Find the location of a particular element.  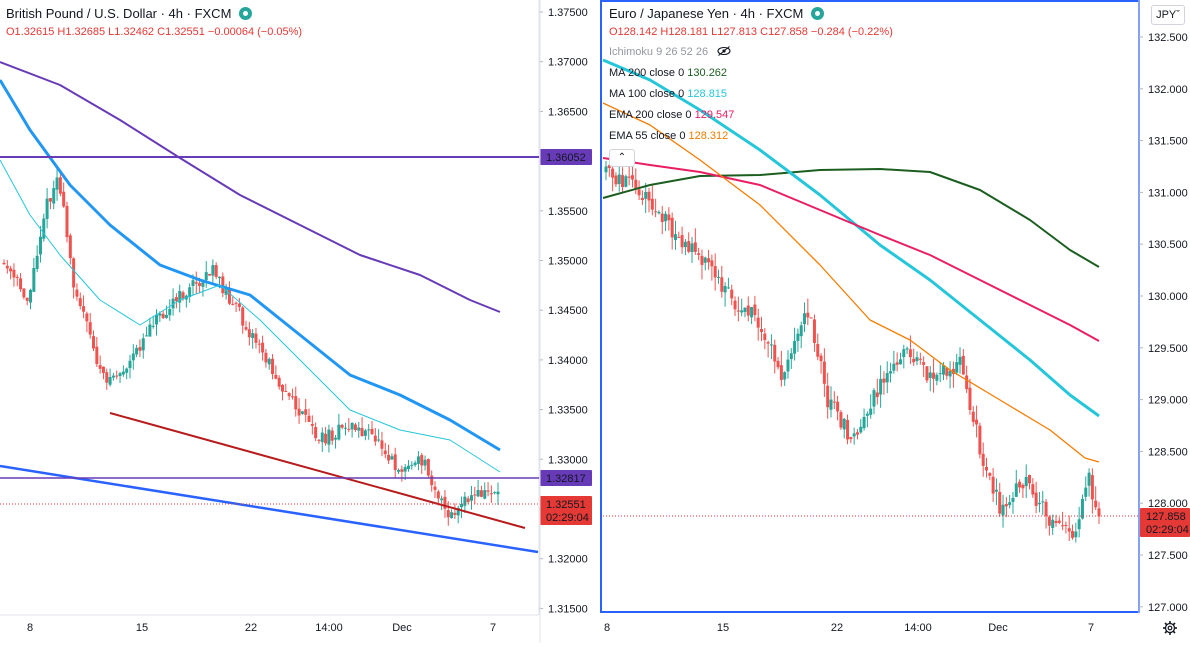

collapse-legend-button: ⌃ is located at coordinates (622, 158).